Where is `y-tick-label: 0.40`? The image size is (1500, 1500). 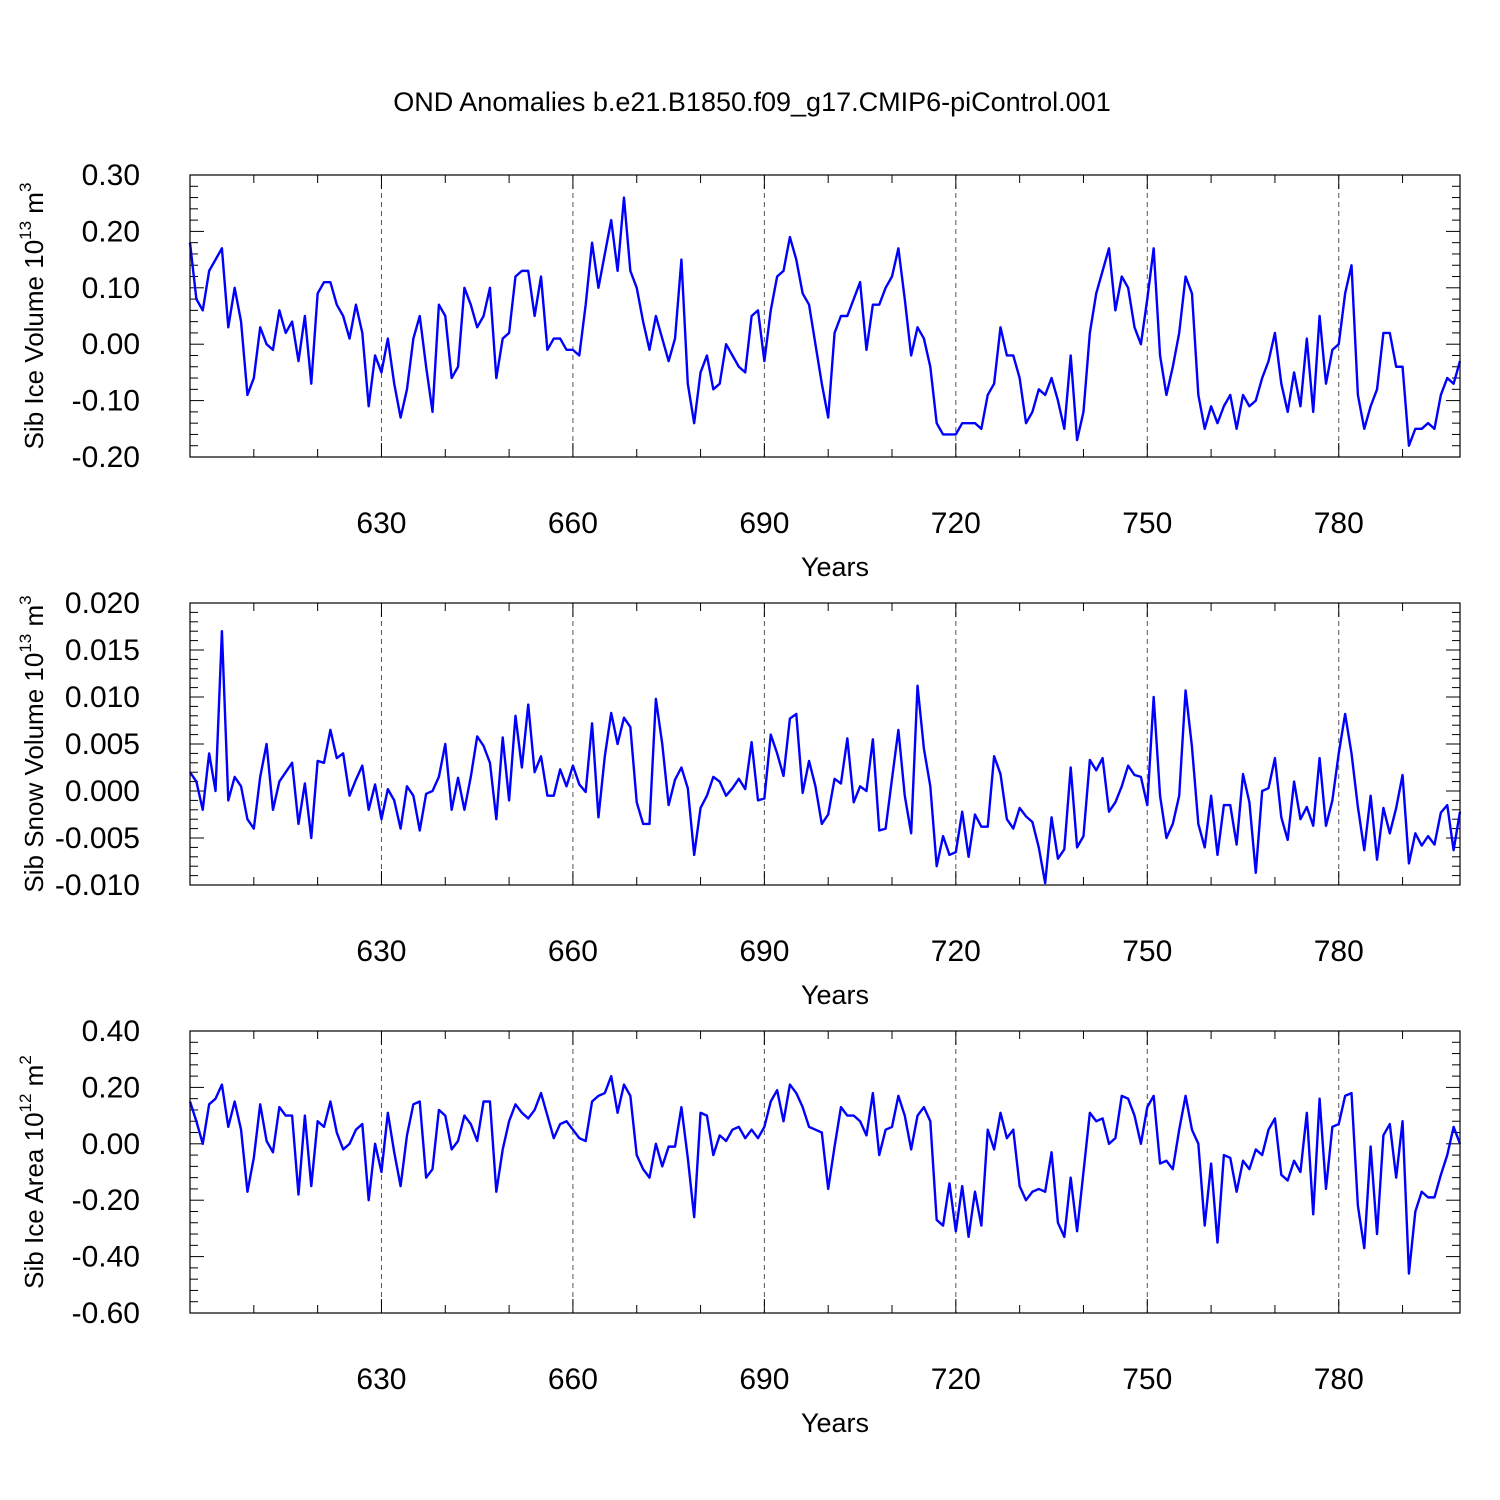 y-tick-label: 0.40 is located at coordinates (111, 1031).